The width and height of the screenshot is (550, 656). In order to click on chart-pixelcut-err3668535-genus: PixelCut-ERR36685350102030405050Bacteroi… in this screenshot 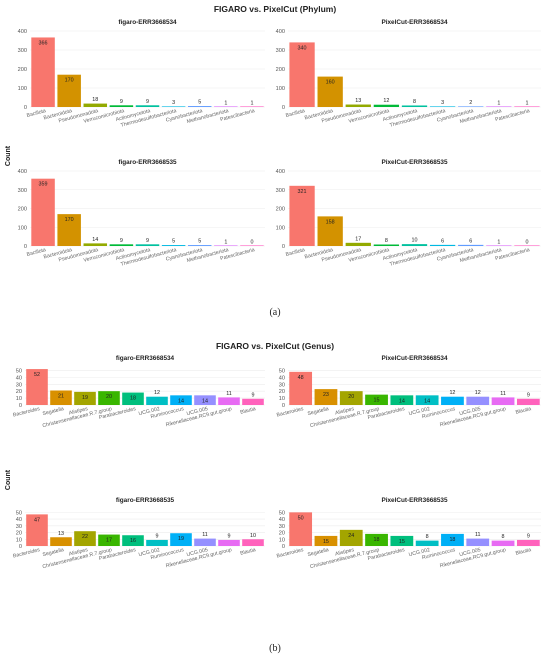, I will do `click(408, 533)`.